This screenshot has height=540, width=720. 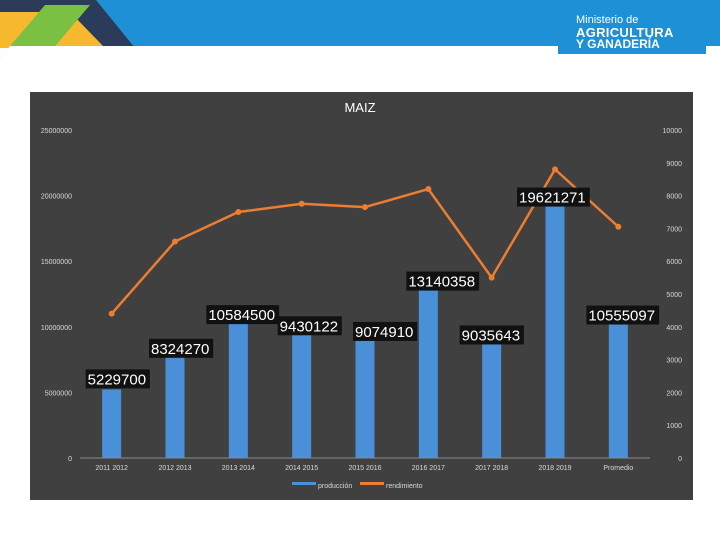 What do you see at coordinates (304, 483) in the screenshot?
I see `legend-swatch-produccion` at bounding box center [304, 483].